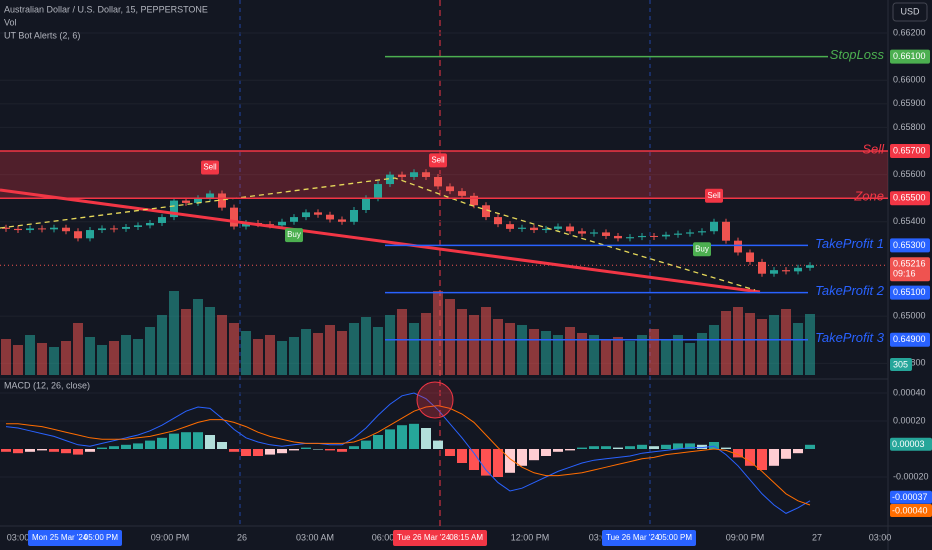 This screenshot has width=932, height=550. I want to click on macd-value: -0.00040, so click(910, 510).